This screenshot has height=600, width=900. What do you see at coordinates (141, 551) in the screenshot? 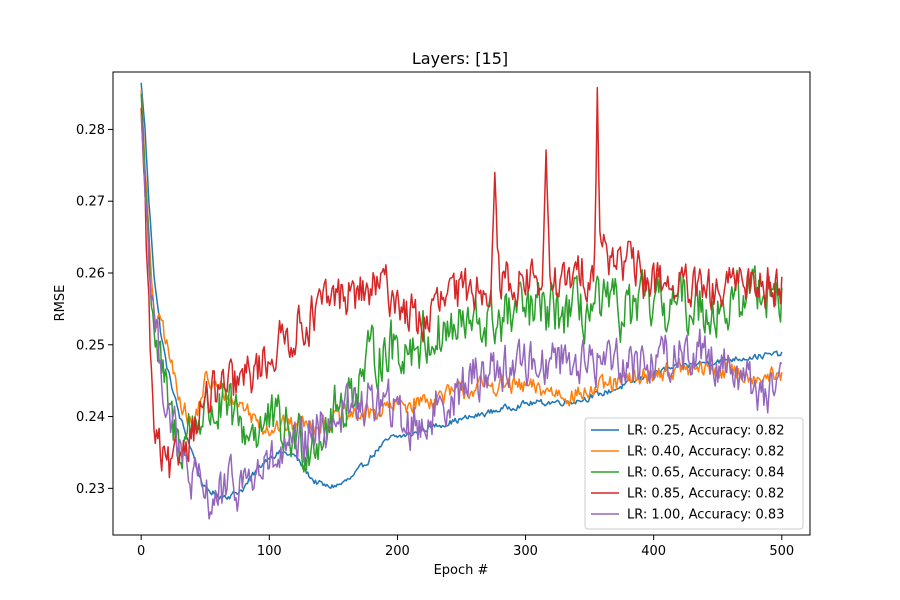
I see `x-tick-label: 0` at bounding box center [141, 551].